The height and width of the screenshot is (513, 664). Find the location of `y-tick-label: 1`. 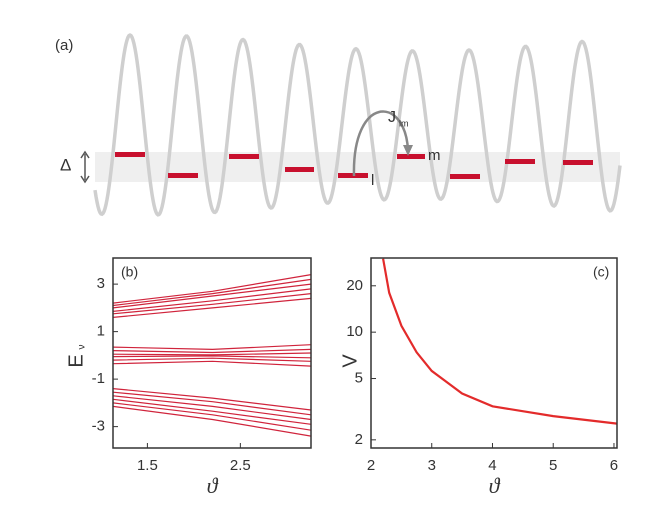

y-tick-label: 1 is located at coordinates (101, 331).